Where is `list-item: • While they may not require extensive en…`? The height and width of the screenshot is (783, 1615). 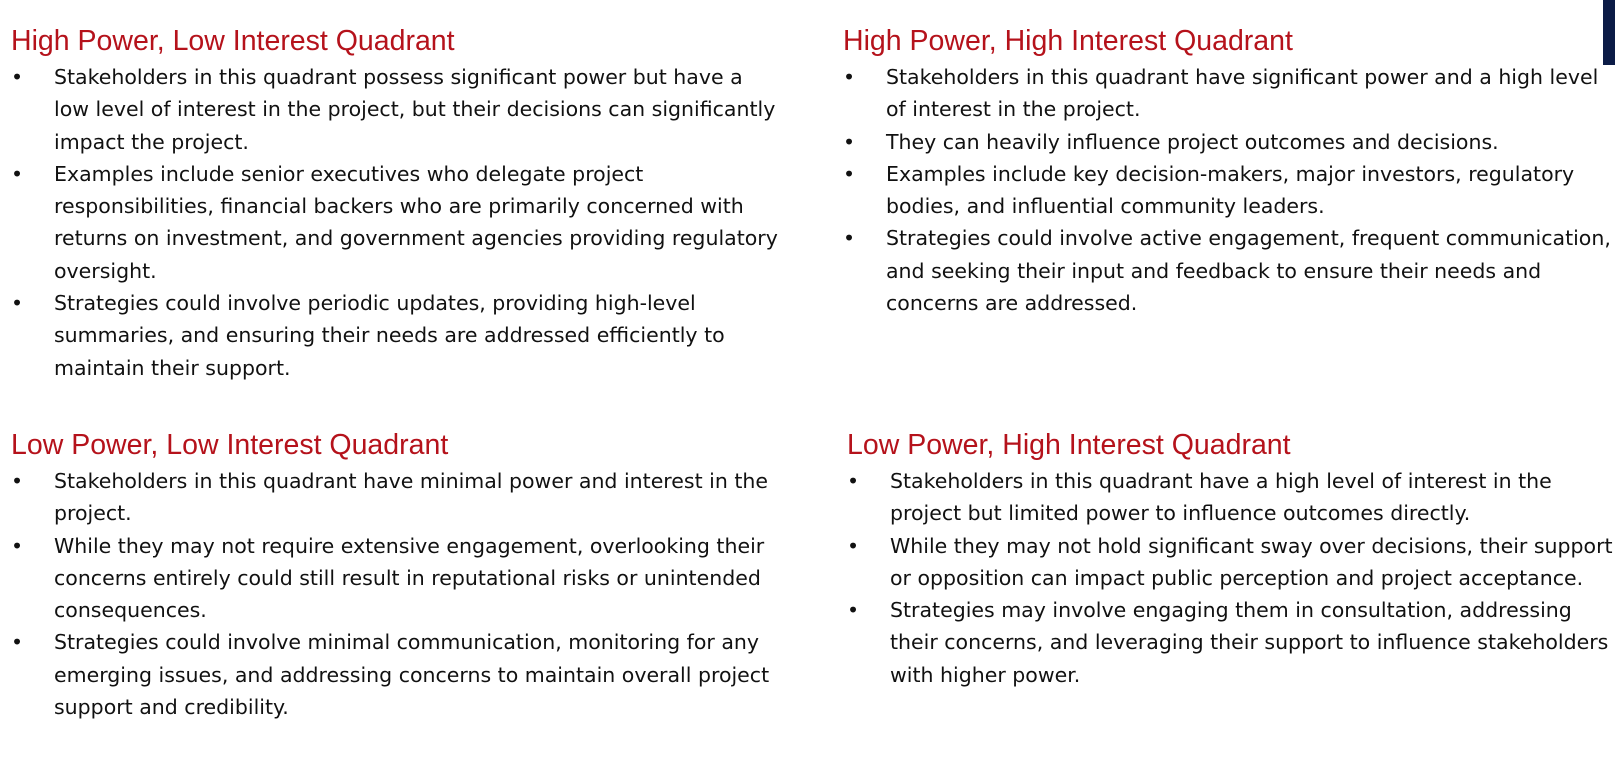
list-item: • While they may not require extensive en… is located at coordinates (396, 578).